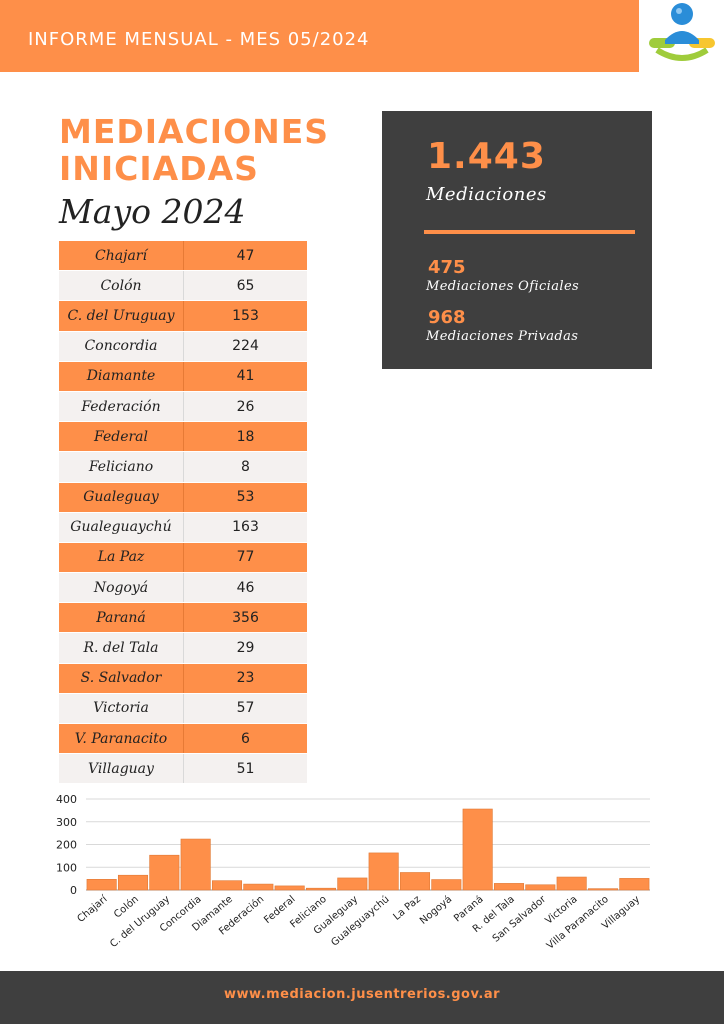  Describe the element at coordinates (245, 648) in the screenshot. I see `mediation-count-cell: 29` at that location.